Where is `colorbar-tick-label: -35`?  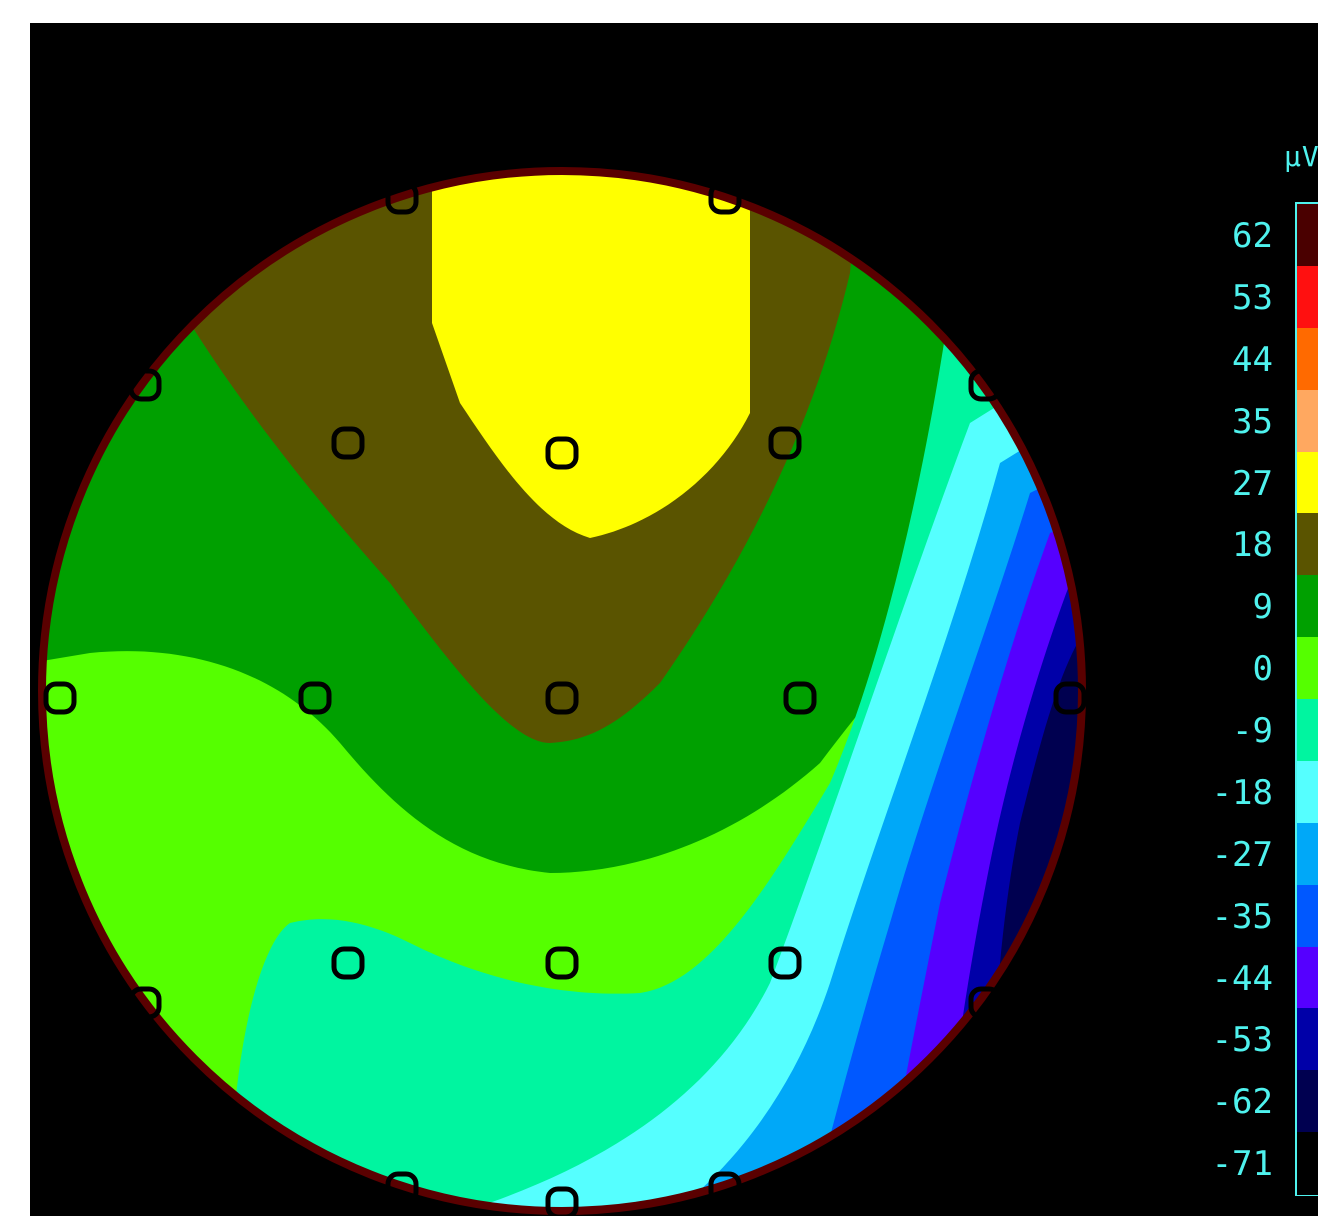 colorbar-tick-label: -35 is located at coordinates (1242, 916).